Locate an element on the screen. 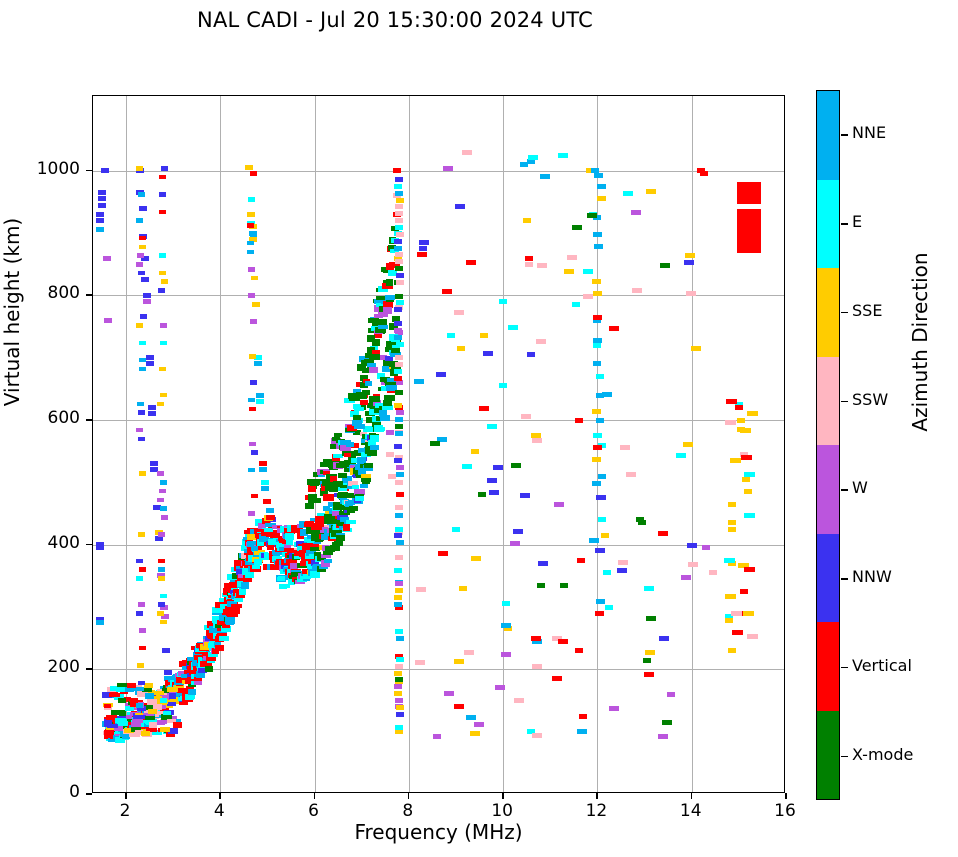 Image resolution: width=958 pixels, height=857 pixels. gridline-vertical is located at coordinates (126, 444).